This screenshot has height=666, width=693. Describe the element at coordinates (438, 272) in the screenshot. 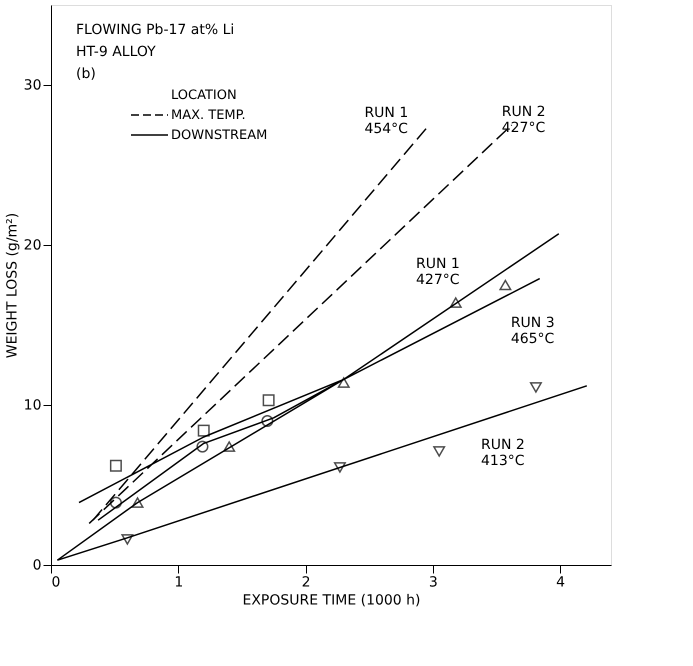

I see `annotation: RUN 1 427°C` at that location.